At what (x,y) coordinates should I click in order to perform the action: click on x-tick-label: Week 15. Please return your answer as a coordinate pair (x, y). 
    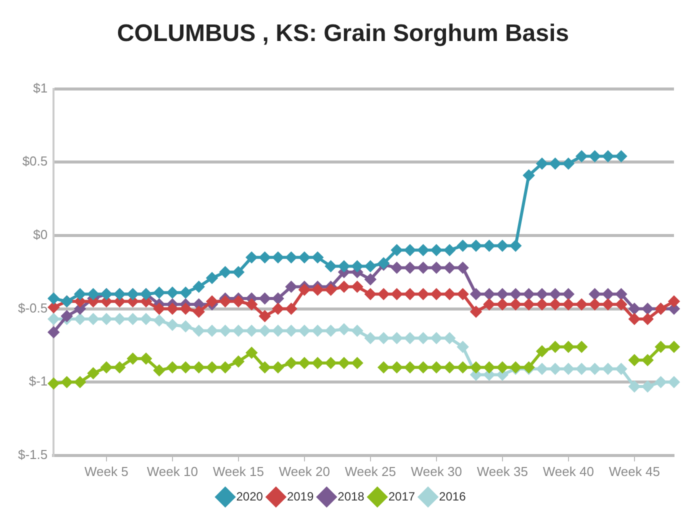
    Looking at the image, I should click on (238, 471).